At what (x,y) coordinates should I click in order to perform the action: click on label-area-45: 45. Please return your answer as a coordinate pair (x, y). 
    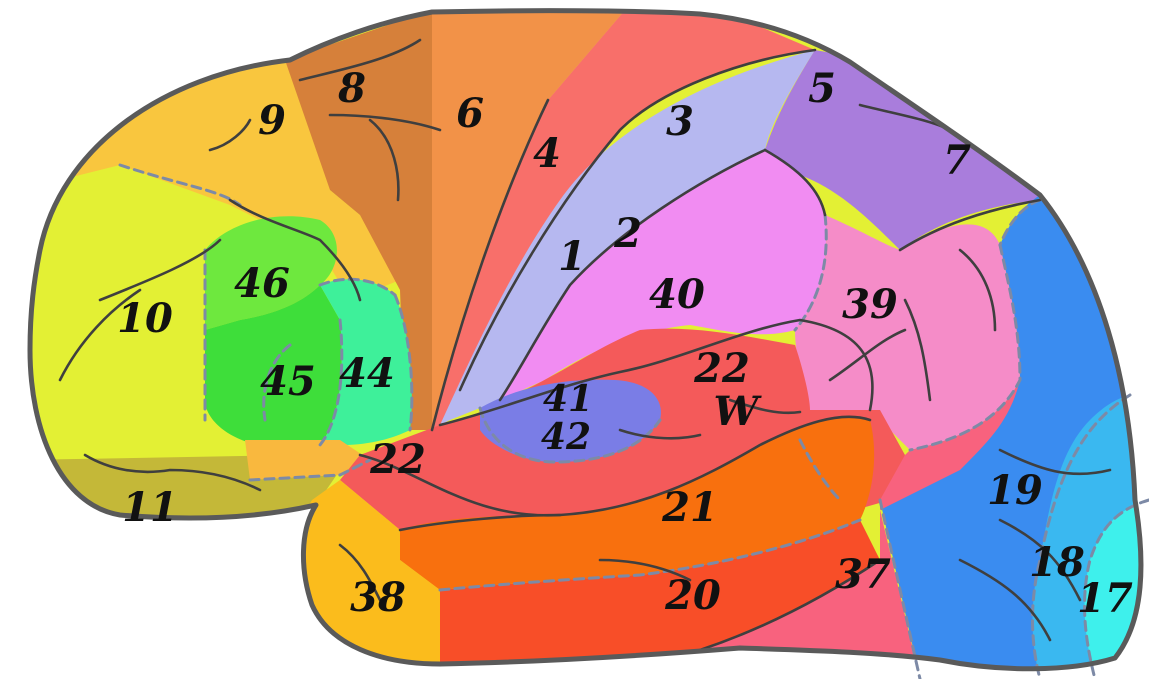
    Looking at the image, I should click on (288, 381).